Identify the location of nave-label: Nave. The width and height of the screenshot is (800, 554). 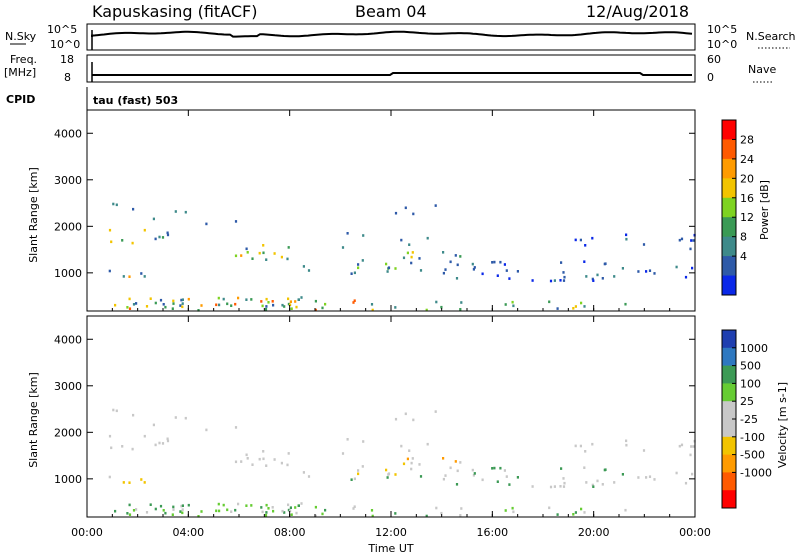
(762, 69).